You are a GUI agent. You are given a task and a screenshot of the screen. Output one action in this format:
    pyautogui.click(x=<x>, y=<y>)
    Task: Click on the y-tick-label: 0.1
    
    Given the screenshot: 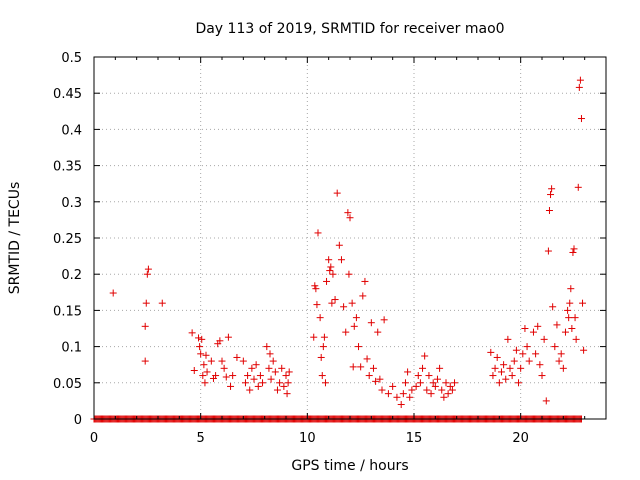 What is the action you would take?
    pyautogui.click(x=71, y=348)
    